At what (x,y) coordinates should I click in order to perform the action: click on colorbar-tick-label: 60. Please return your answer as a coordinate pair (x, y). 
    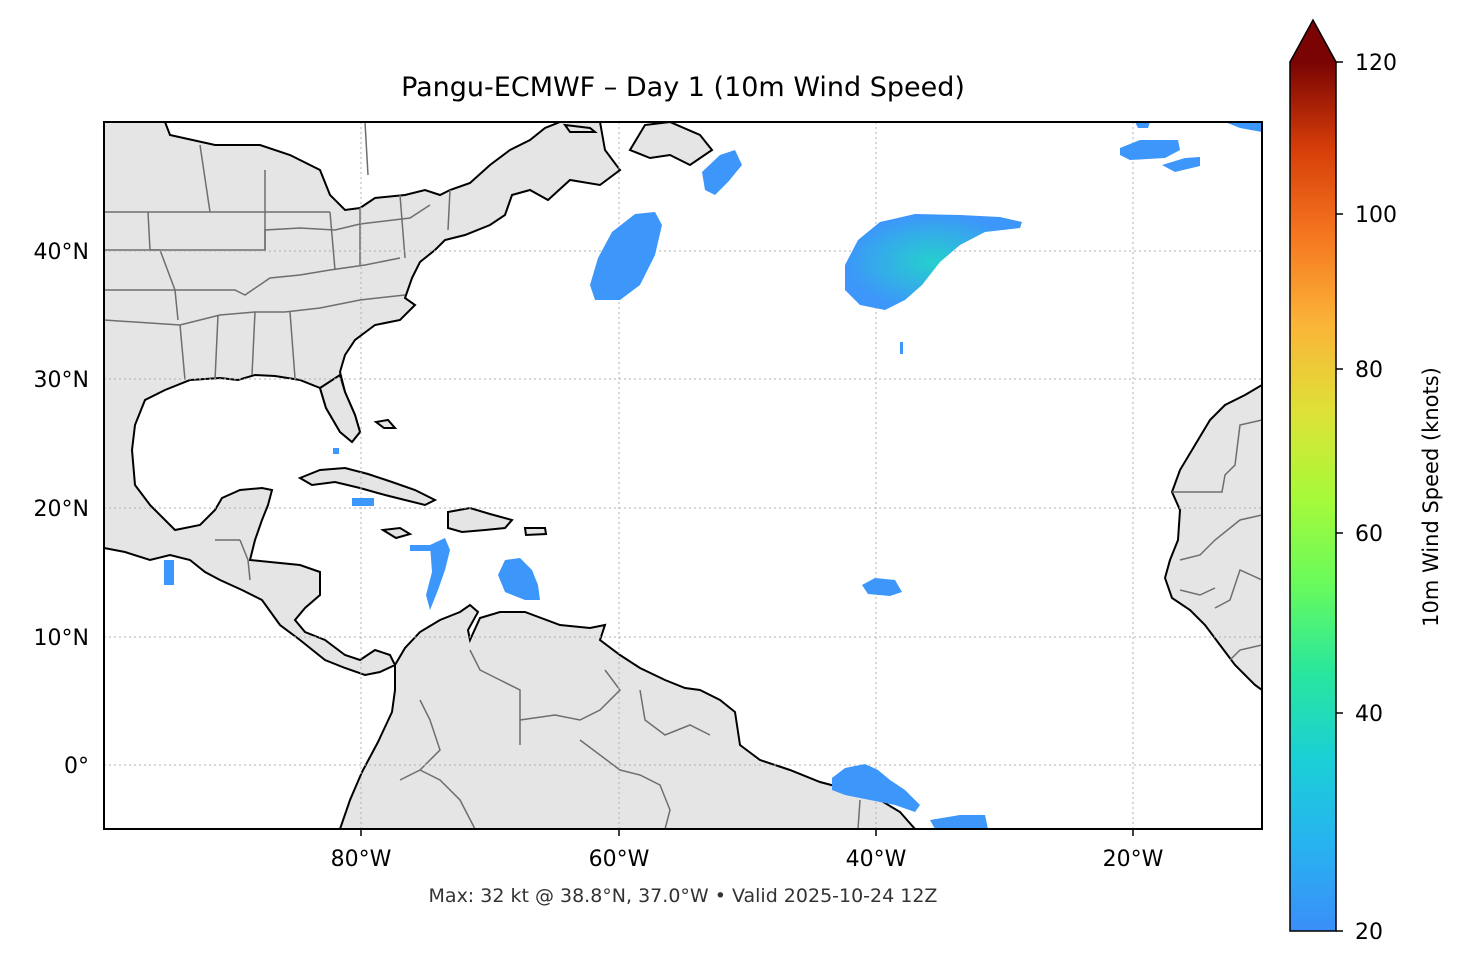
    Looking at the image, I should click on (1369, 534).